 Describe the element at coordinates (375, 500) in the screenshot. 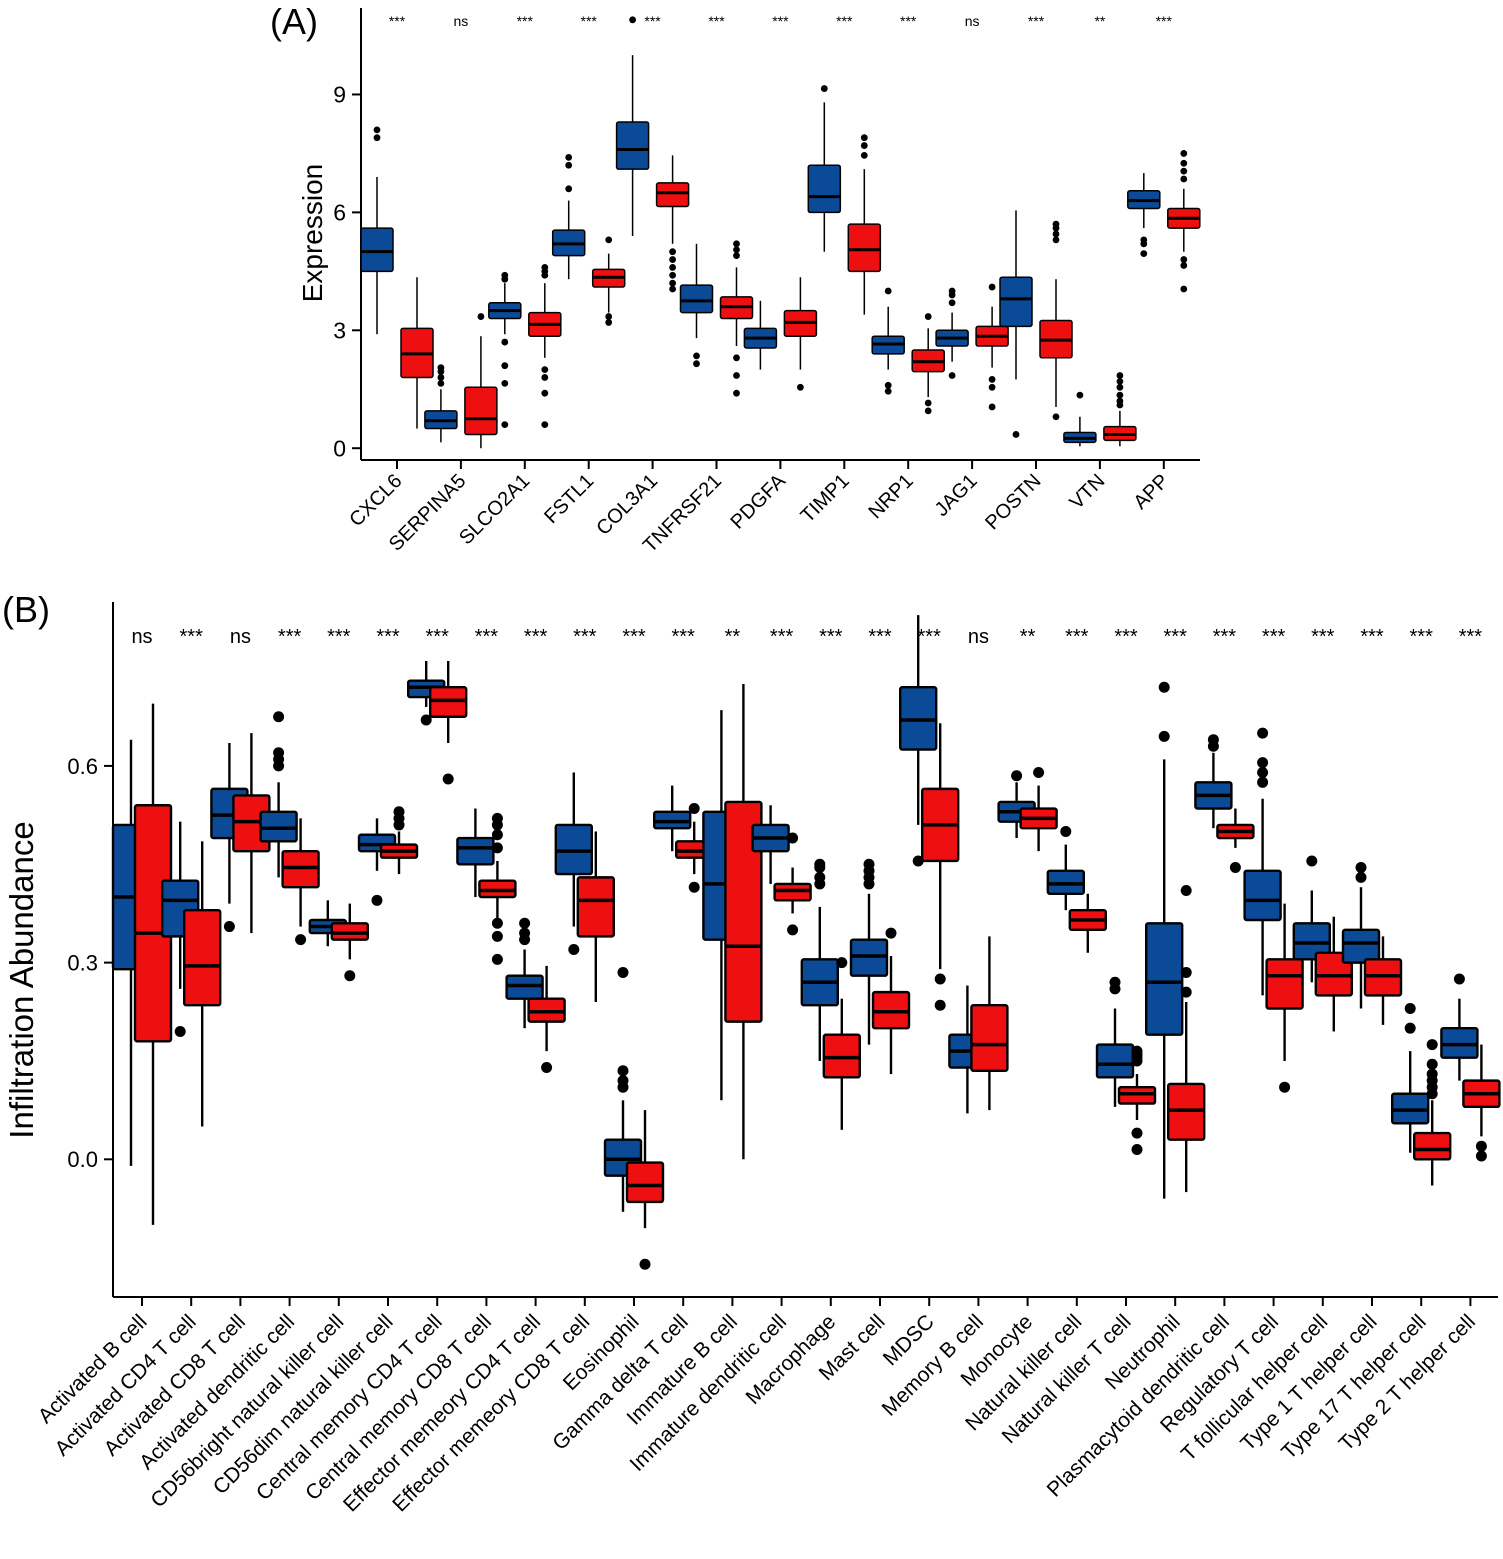

I see `panel-a-x-tick-label: CXCL6` at that location.